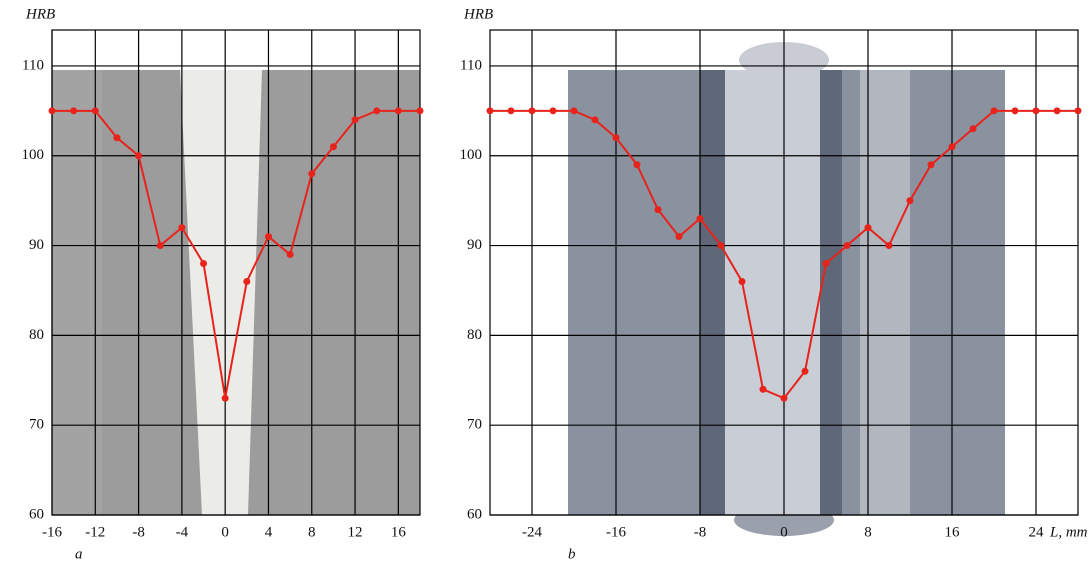  What do you see at coordinates (79, 554) in the screenshot?
I see `panel-label: a` at bounding box center [79, 554].